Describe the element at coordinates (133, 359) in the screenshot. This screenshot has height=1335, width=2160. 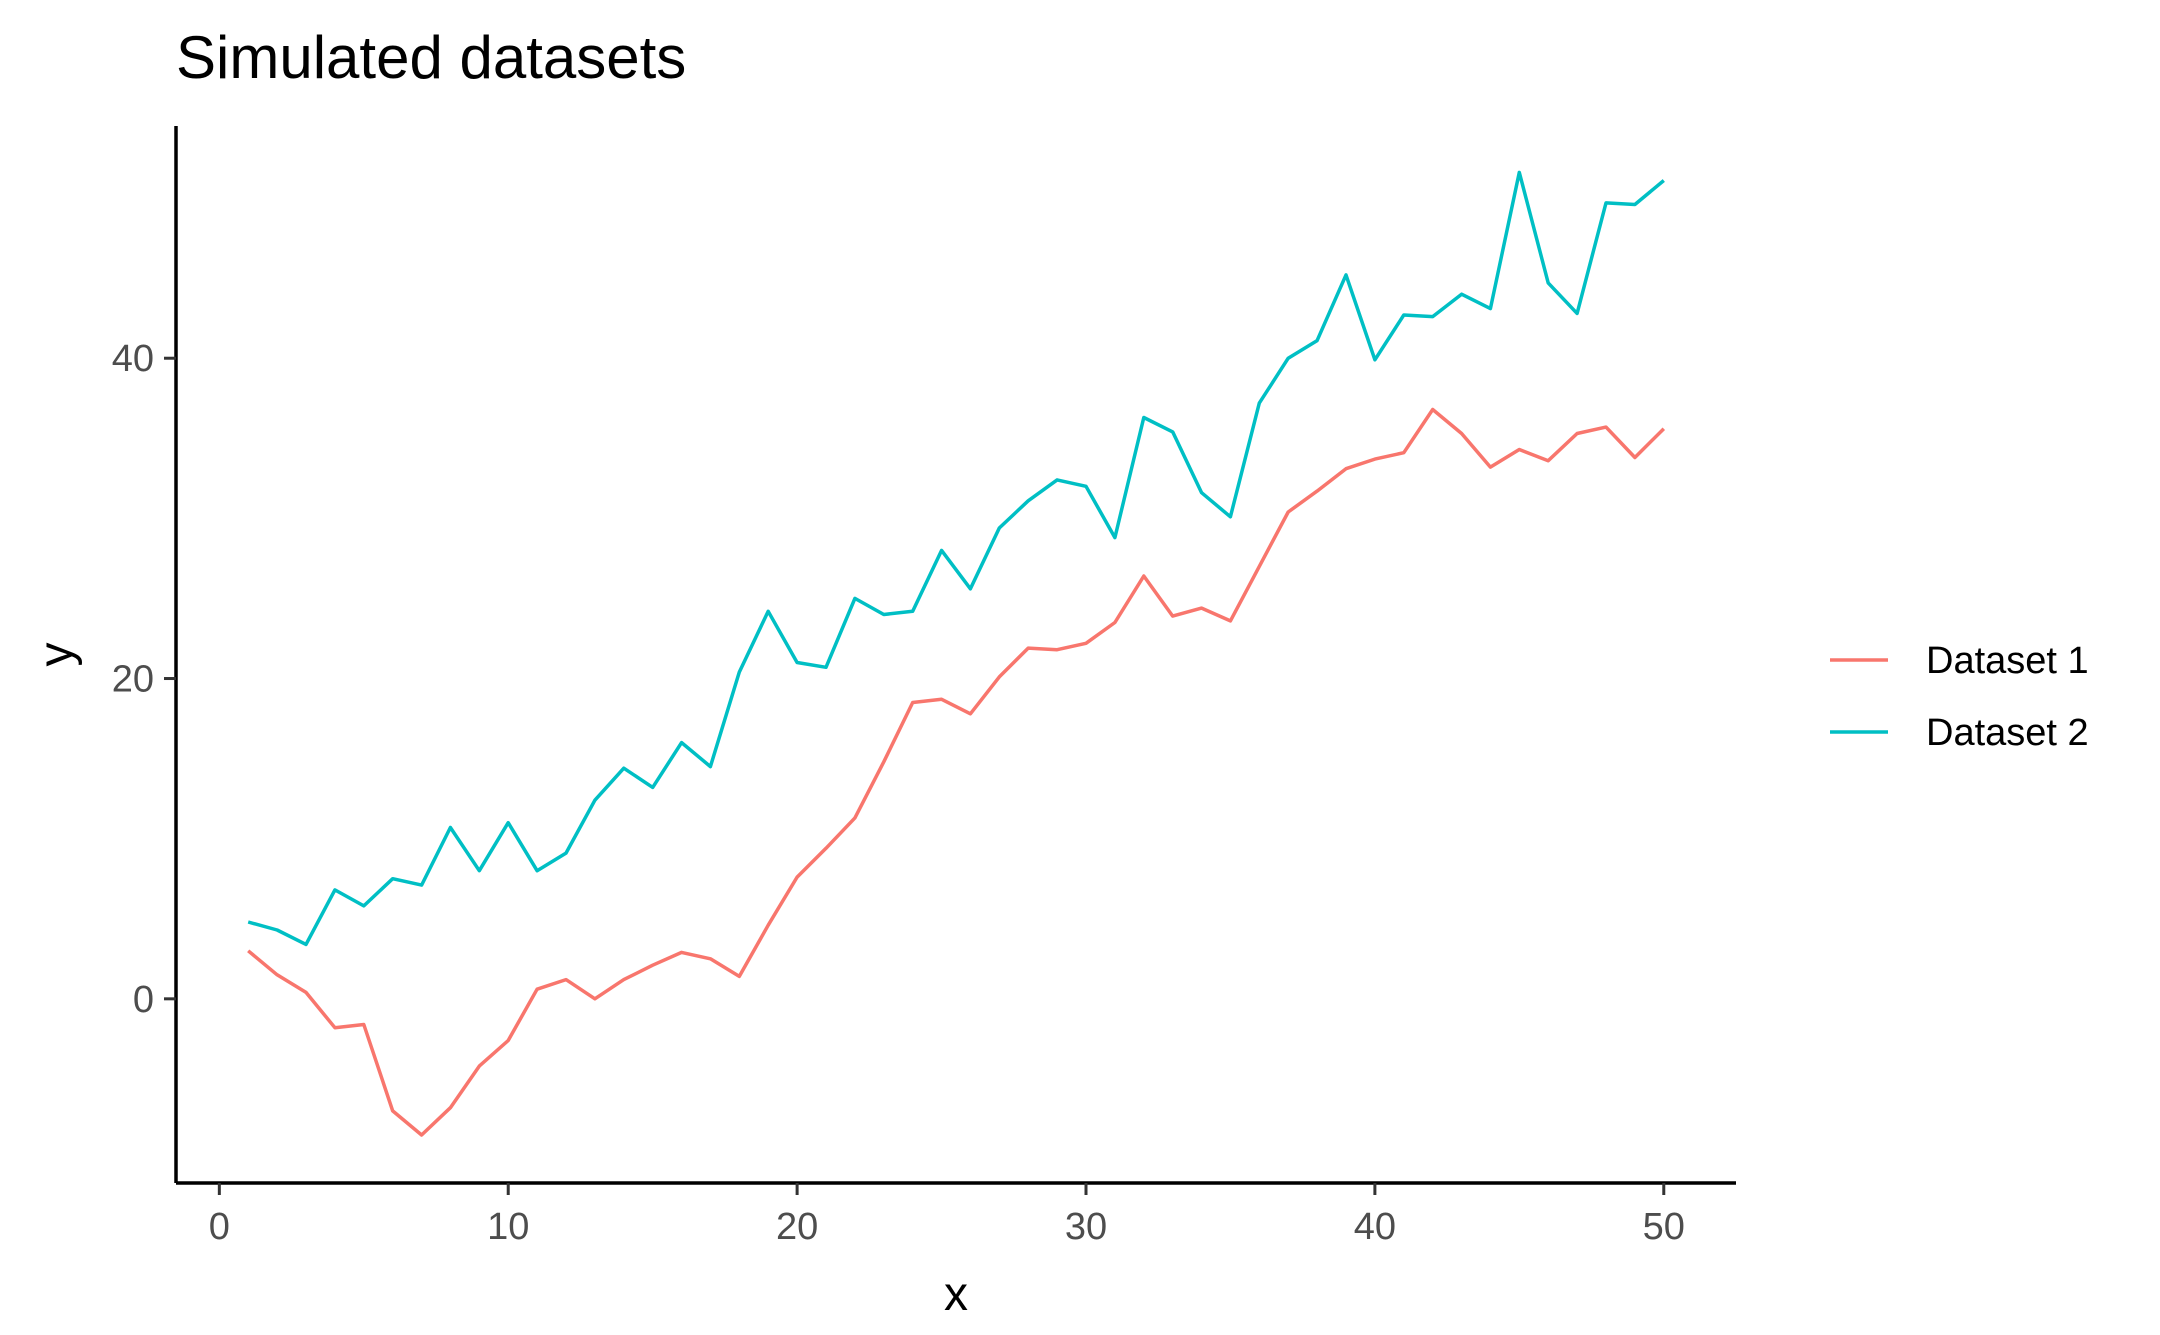
I see `y-tick-label: 40` at that location.